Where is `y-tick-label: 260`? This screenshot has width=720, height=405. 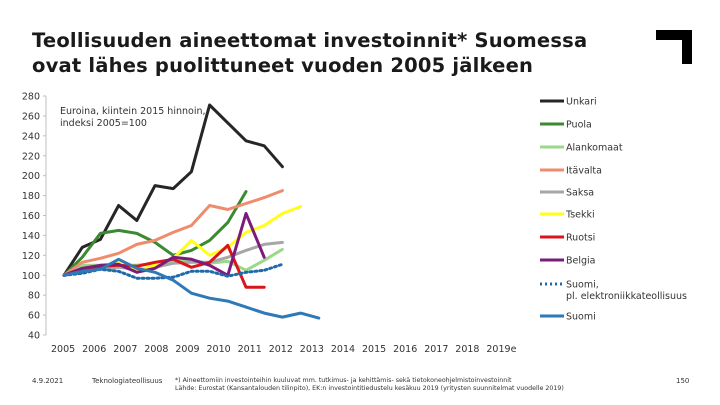
y-tick-label: 260 is located at coordinates (31, 116).